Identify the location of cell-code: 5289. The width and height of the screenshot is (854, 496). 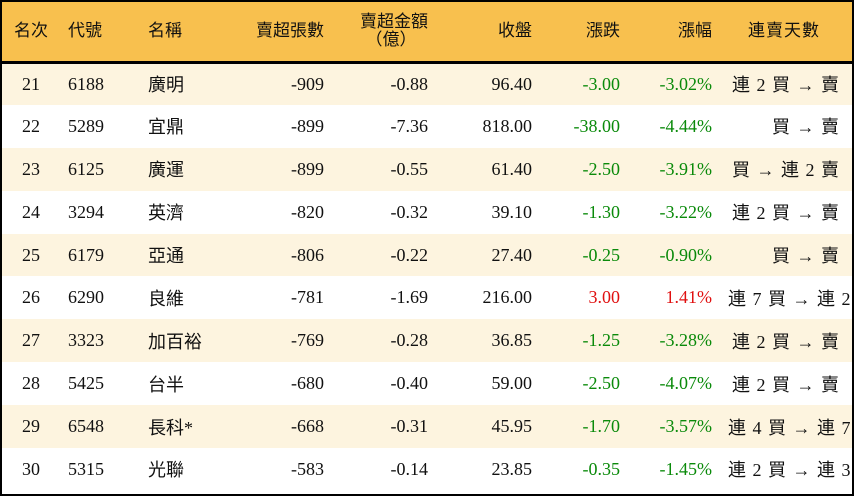
(86, 125).